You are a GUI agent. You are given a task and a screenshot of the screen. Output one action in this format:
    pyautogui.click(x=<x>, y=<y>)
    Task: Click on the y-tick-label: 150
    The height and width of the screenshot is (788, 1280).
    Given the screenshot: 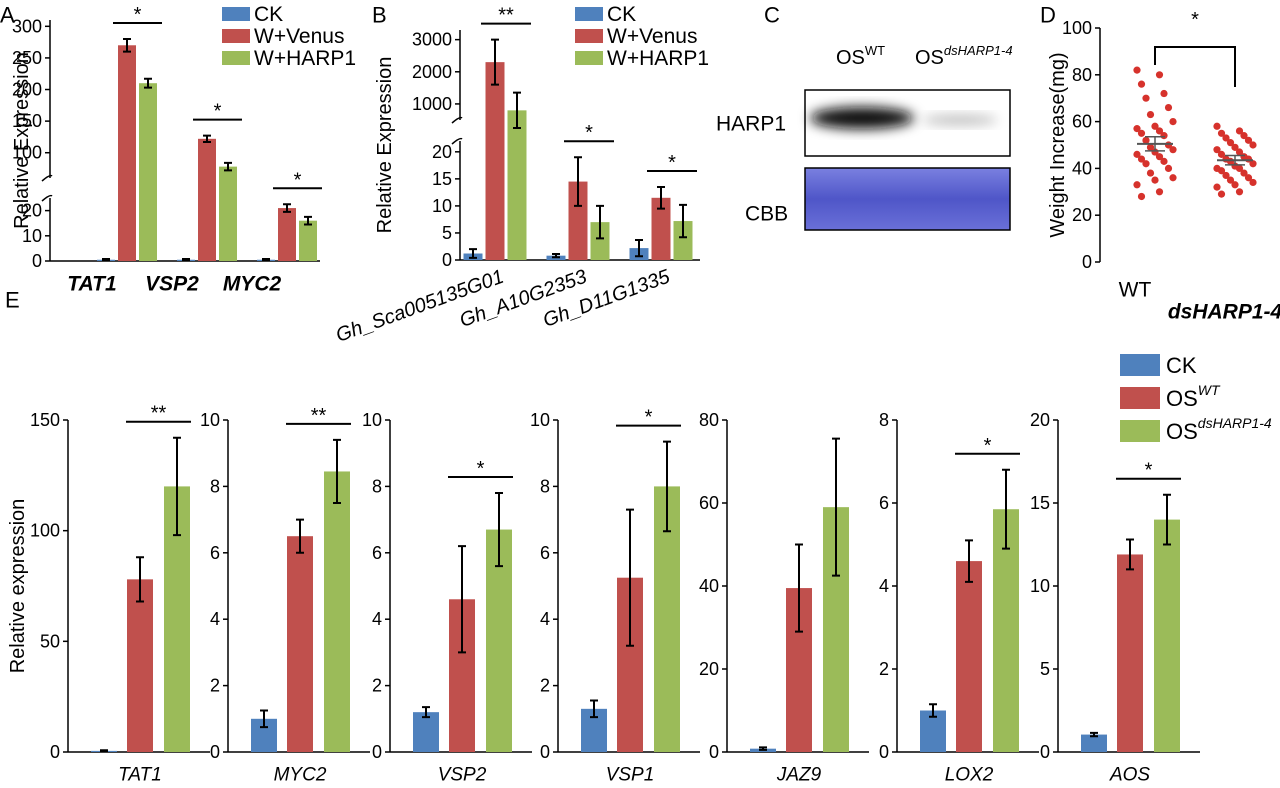 What is the action you would take?
    pyautogui.click(x=27, y=121)
    